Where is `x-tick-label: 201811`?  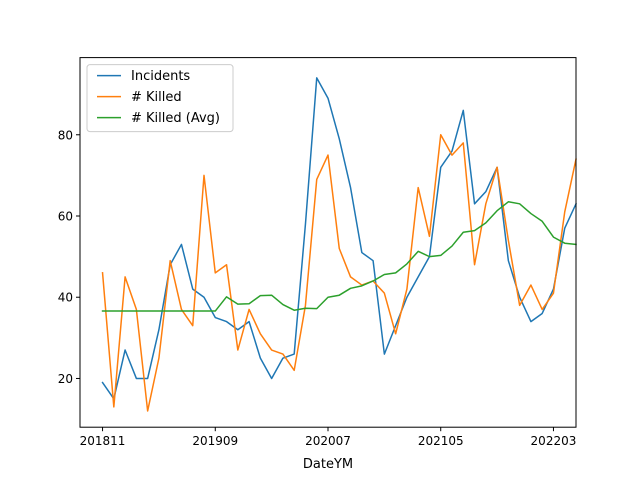 x-tick-label: 201811 is located at coordinates (103, 441).